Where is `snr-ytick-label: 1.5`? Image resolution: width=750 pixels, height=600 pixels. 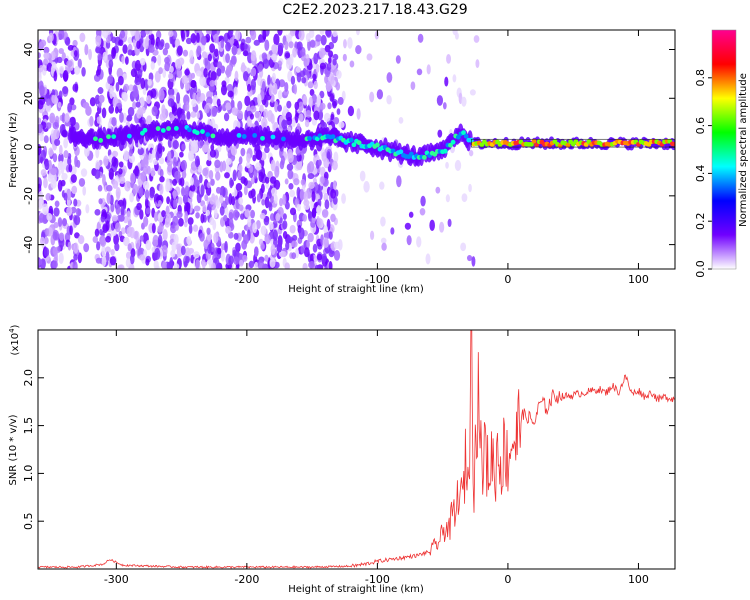
snr-ytick-label: 1.5 is located at coordinates (28, 426).